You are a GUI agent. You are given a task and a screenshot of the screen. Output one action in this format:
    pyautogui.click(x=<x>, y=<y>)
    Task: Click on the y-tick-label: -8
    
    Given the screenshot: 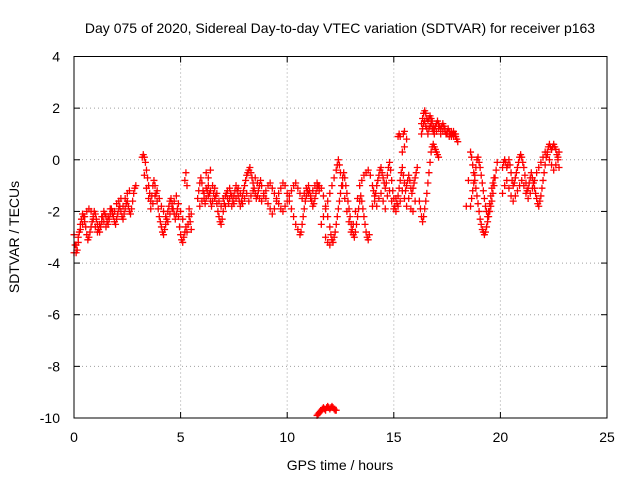 What is the action you would take?
    pyautogui.click(x=54, y=366)
    